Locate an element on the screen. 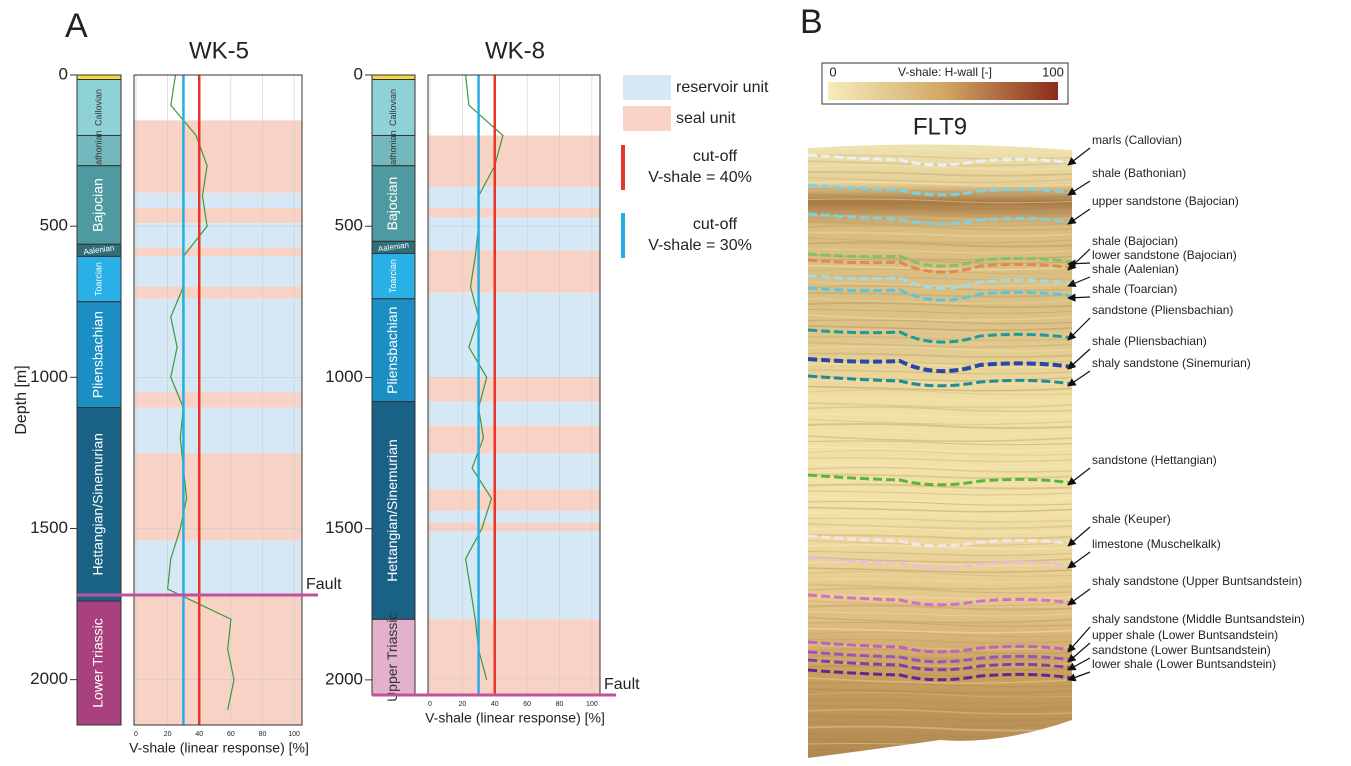 Image resolution: width=1351 pixels, height=766 pixels. x-tick-label: 60 is located at coordinates (231, 734).